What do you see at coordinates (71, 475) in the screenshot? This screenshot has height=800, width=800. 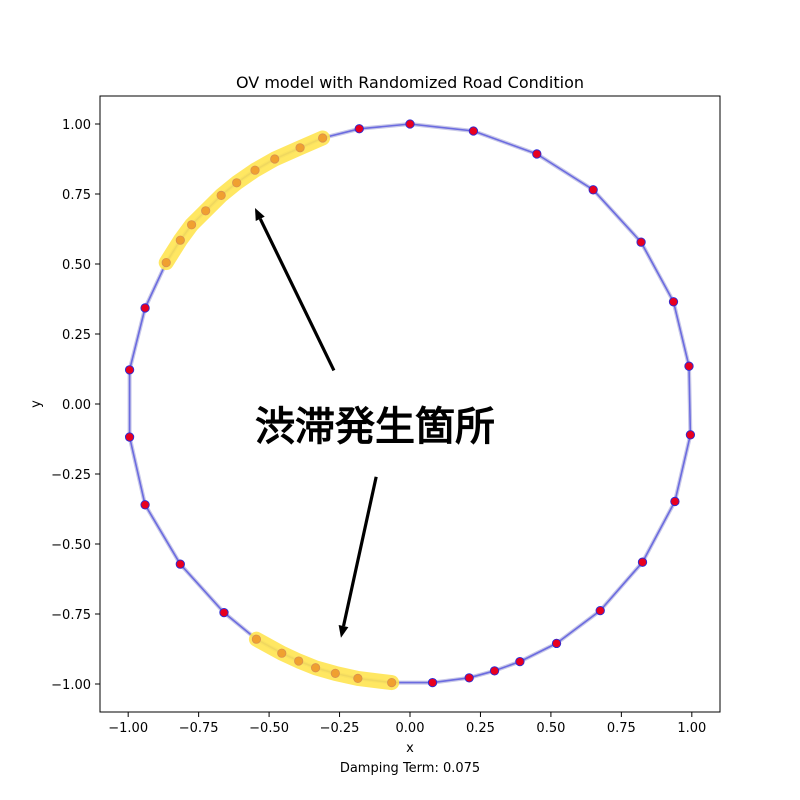 I see `y-tick-label: −0.25` at bounding box center [71, 475].